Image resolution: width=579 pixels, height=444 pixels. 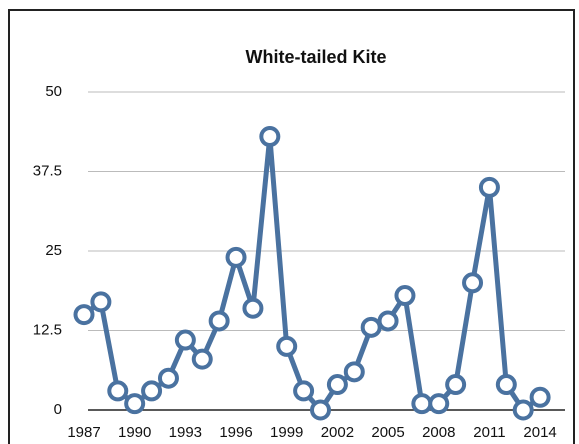 What do you see at coordinates (315, 57) in the screenshot?
I see `chart-title: White-tailed Kite` at bounding box center [315, 57].